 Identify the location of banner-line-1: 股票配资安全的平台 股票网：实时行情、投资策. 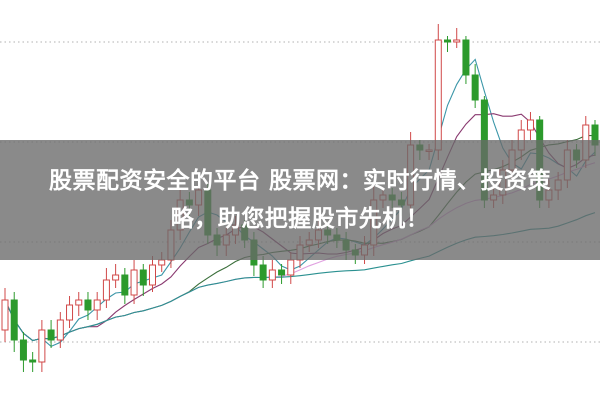
(299, 181).